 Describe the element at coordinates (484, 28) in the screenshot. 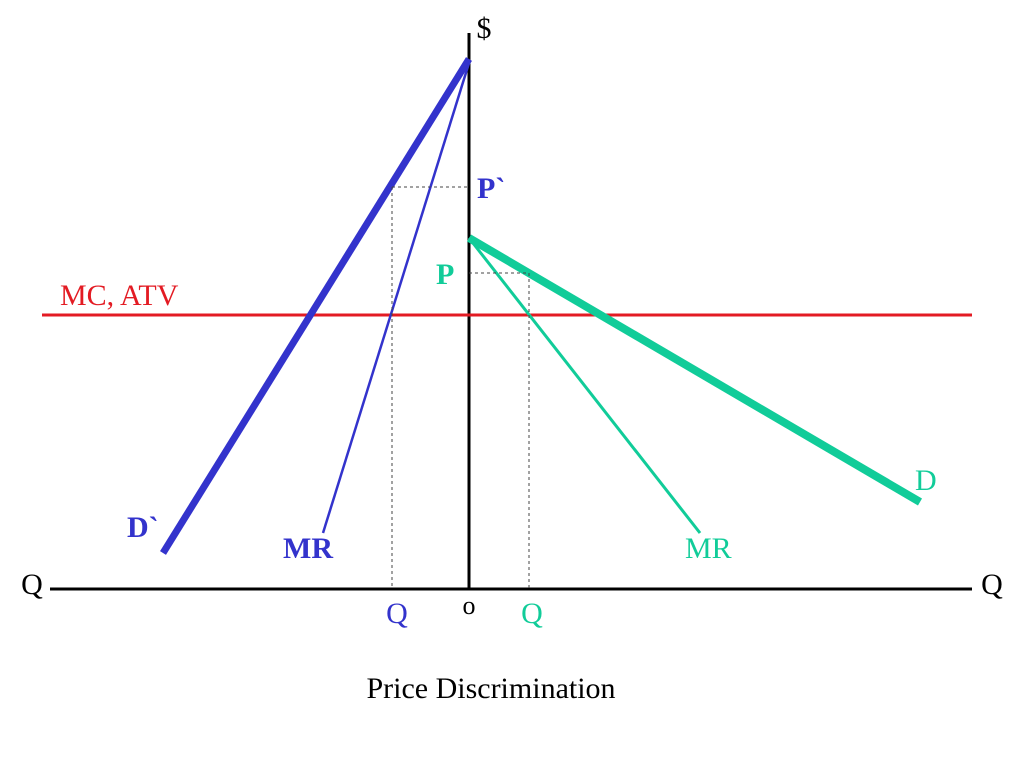

I see `y-axis-label: $` at that location.